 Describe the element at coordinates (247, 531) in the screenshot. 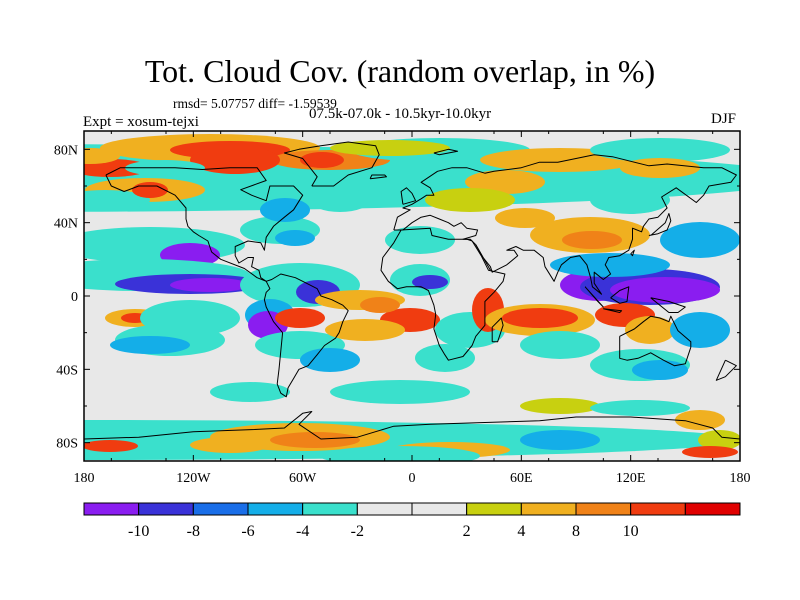

I see `colorbar-label: -6` at that location.